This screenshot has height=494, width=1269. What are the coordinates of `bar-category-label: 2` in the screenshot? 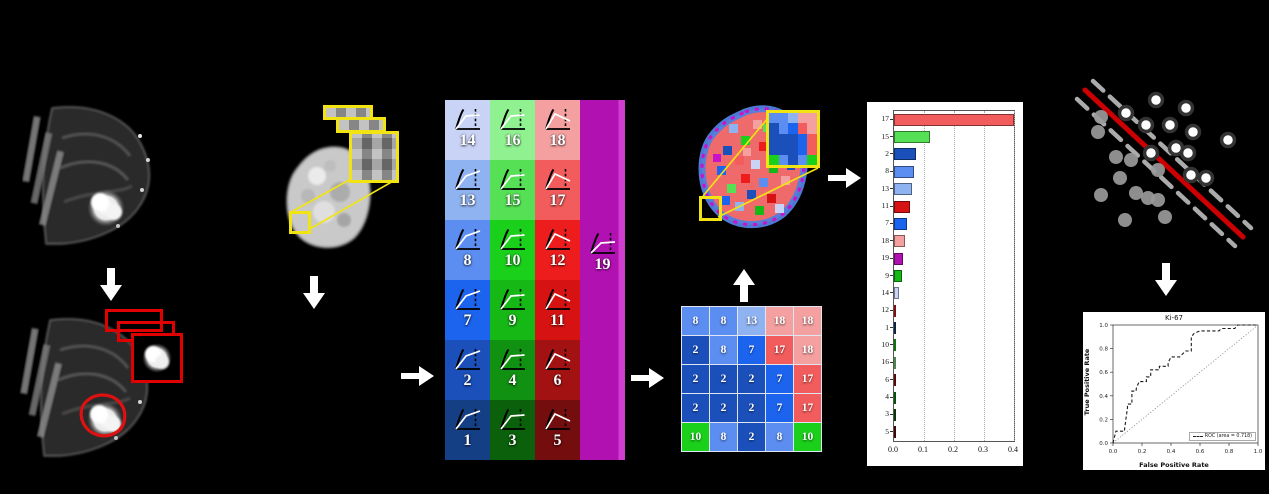 It's located at (887, 153).